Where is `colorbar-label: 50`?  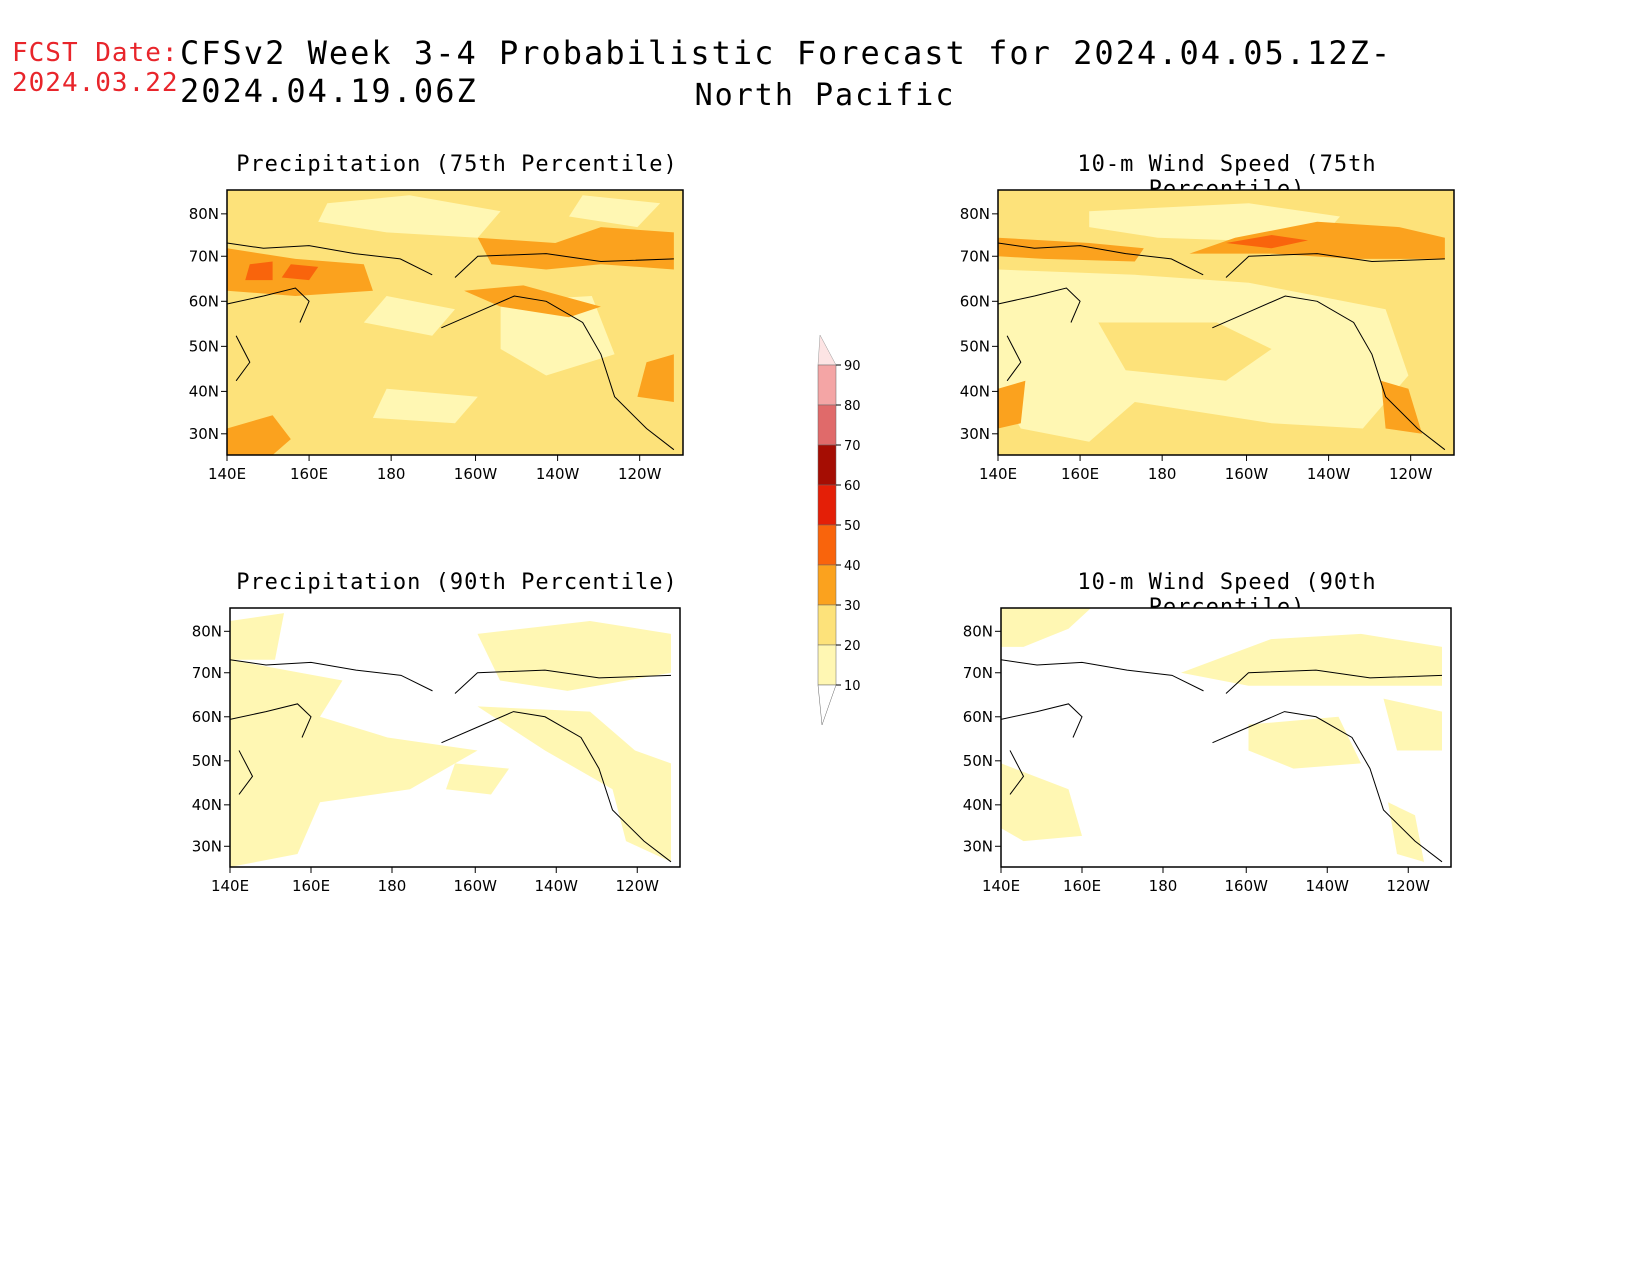 colorbar-label: 50 is located at coordinates (852, 526).